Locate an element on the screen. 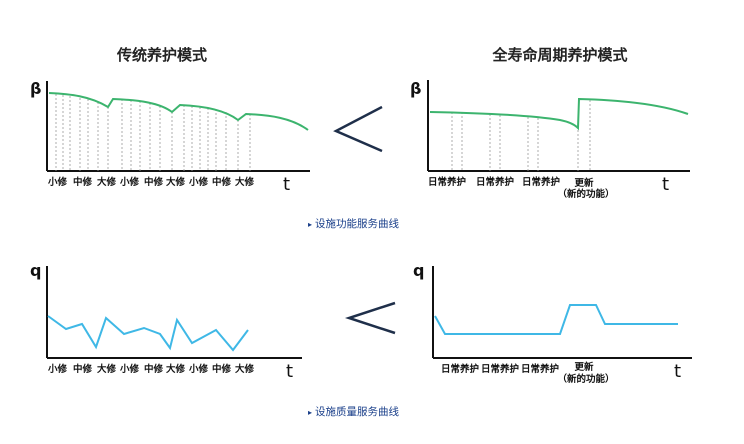  top-left-x-symbol: t is located at coordinates (286, 184).